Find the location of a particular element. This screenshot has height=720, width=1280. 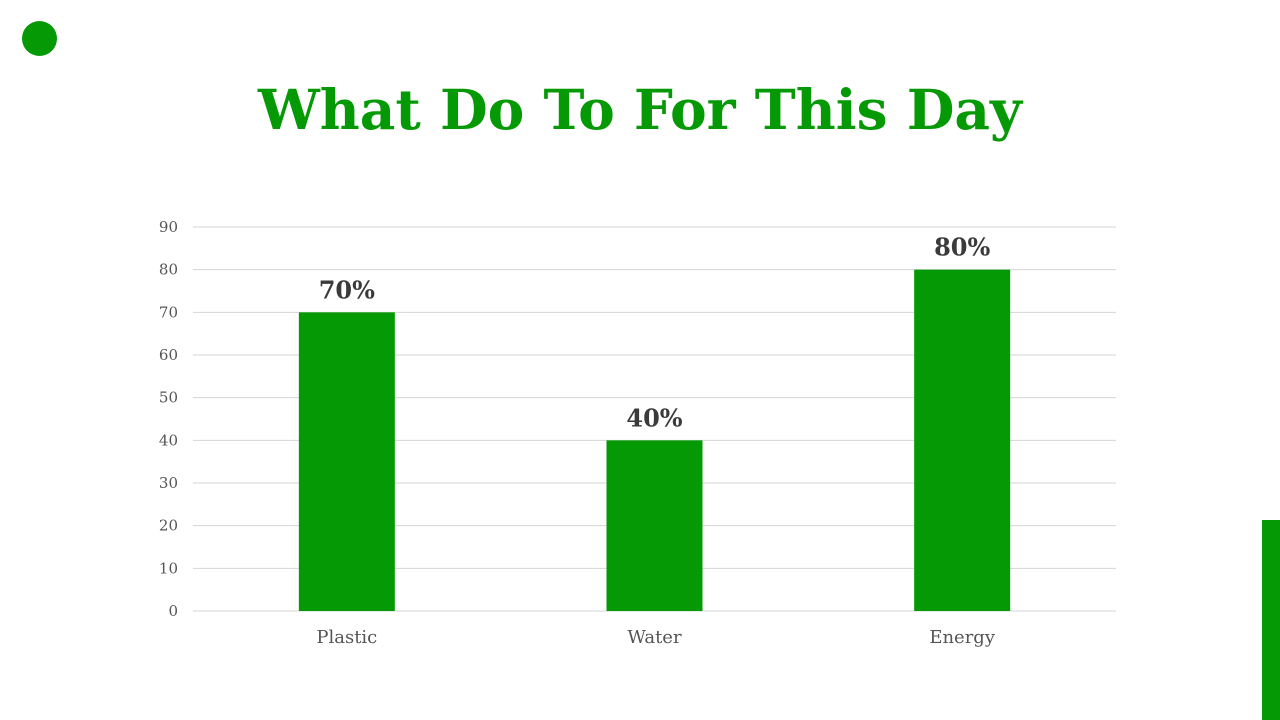

x-category-label: Water is located at coordinates (654, 637).